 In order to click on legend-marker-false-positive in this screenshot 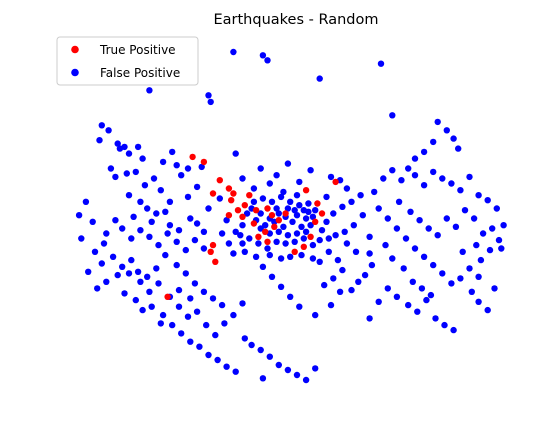, I will do `click(75, 72)`.